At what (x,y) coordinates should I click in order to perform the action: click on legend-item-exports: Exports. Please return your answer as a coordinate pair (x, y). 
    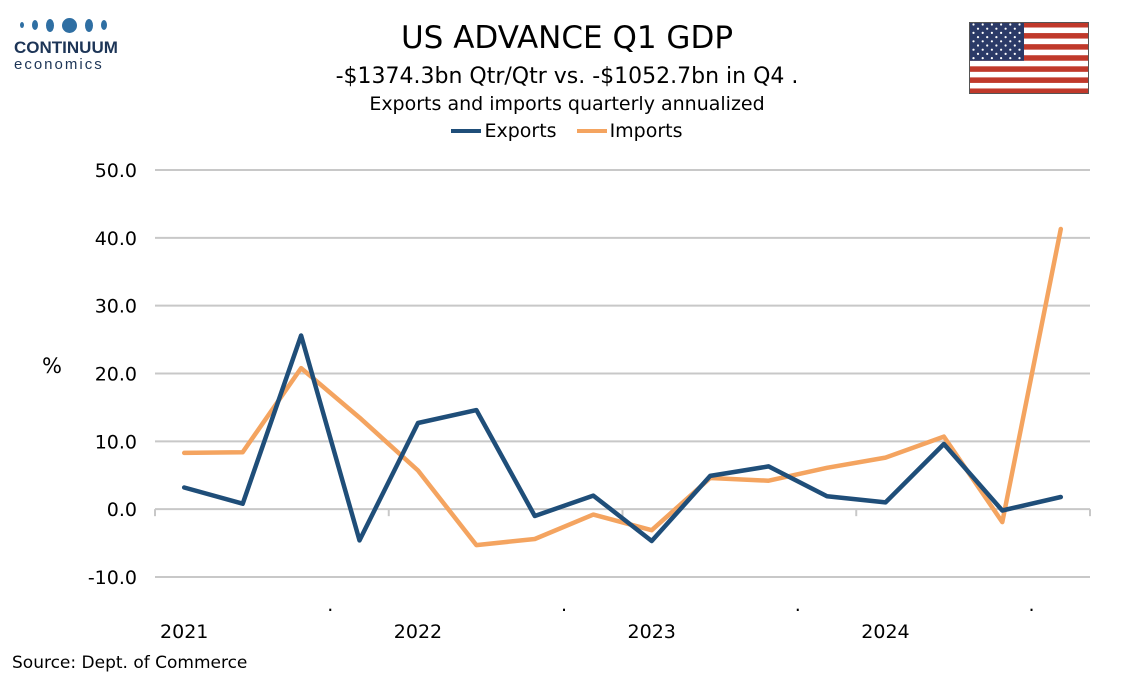
    Looking at the image, I should click on (504, 131).